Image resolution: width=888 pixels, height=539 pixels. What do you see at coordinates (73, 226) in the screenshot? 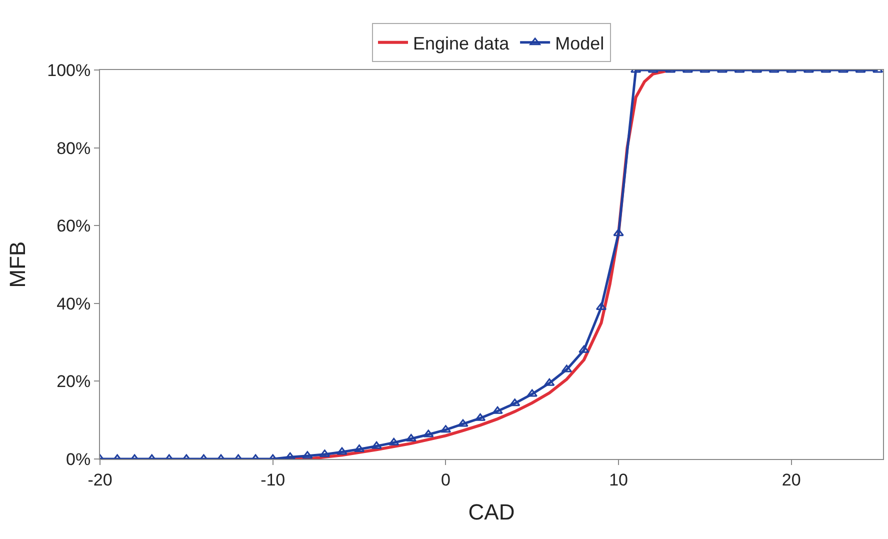
I see `y-tick-label: 60%` at bounding box center [73, 226].